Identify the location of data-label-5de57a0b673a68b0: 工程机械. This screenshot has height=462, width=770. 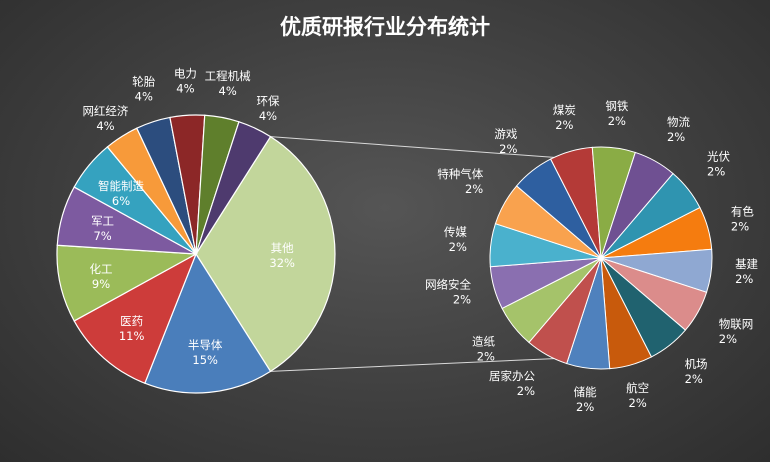
(228, 76).